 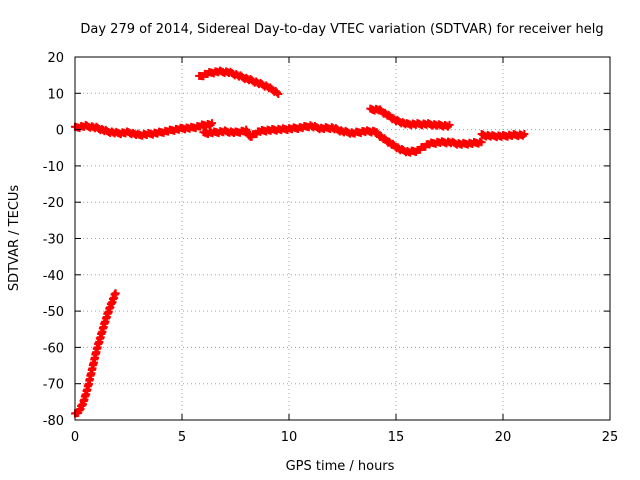 I want to click on x-tick-label: 25, so click(x=610, y=437).